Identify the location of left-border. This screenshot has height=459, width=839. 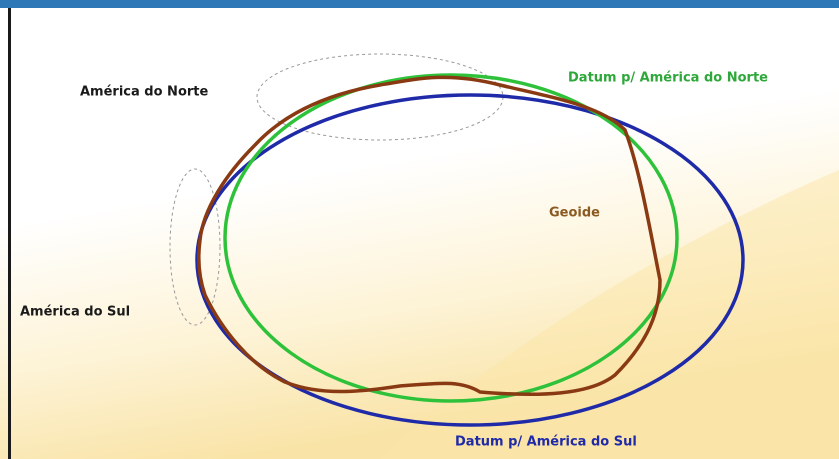
(9, 233).